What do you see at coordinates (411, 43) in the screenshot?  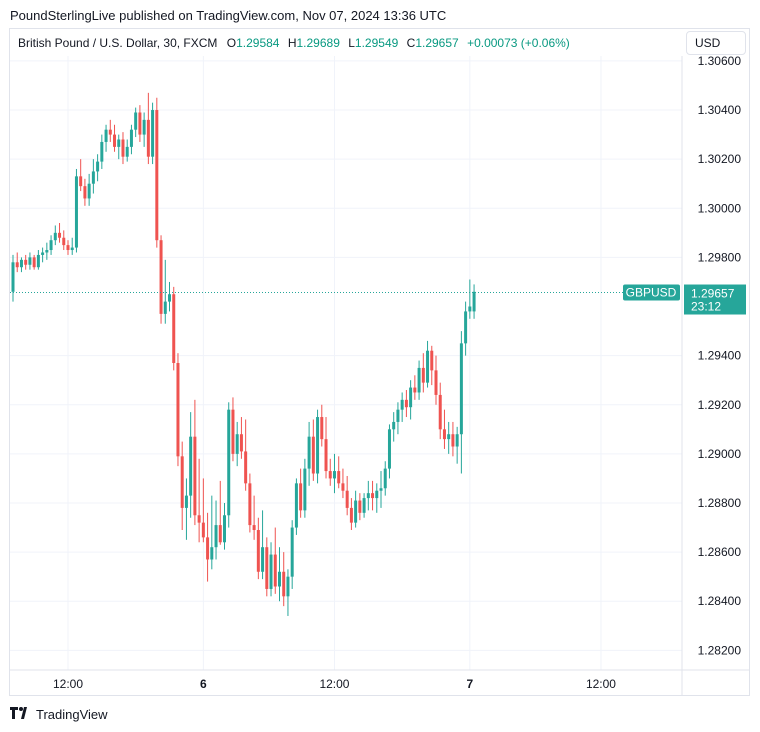 I see `close-label: C` at bounding box center [411, 43].